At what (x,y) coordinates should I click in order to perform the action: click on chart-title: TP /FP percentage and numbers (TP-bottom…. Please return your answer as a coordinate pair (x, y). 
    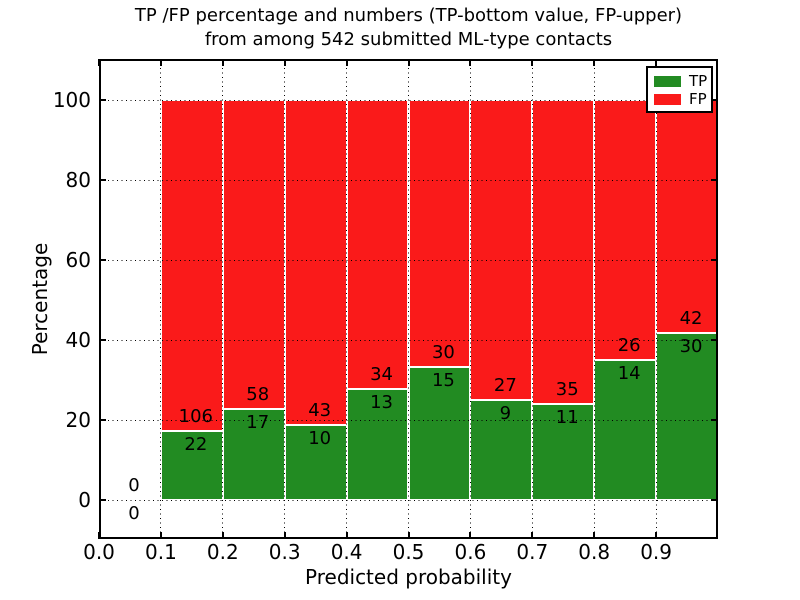
    Looking at the image, I should click on (408, 28).